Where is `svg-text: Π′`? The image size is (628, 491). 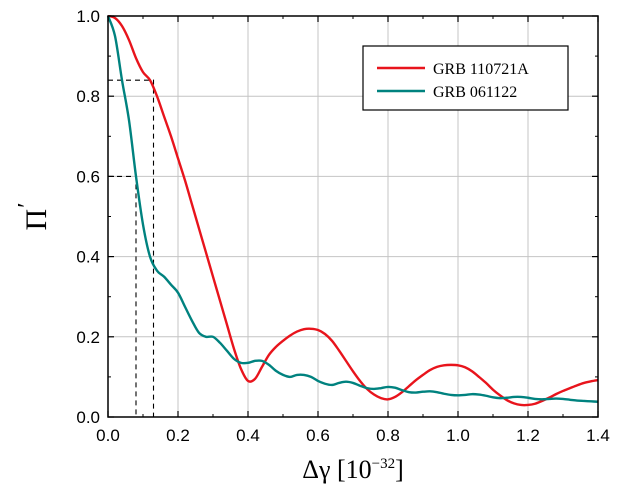 svg-text: Π′ is located at coordinates (33, 217).